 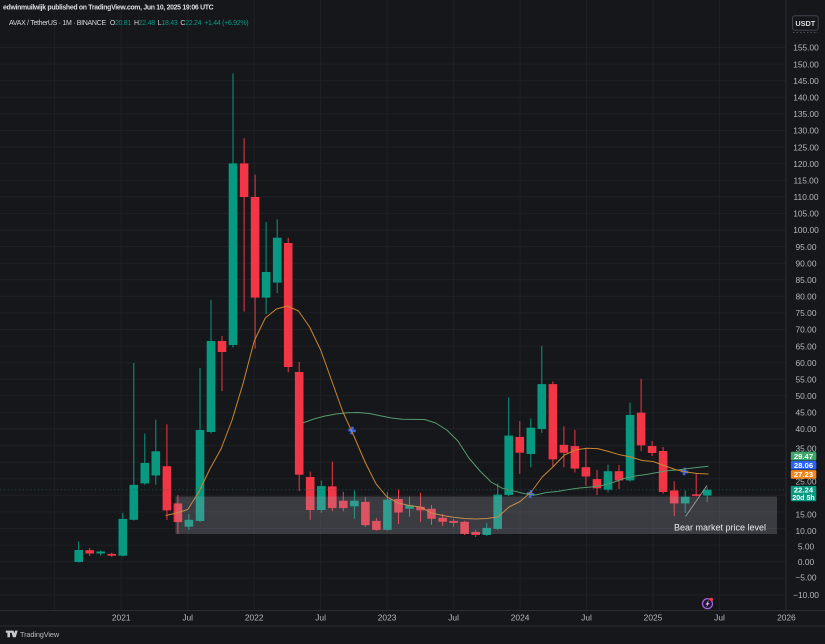 What do you see at coordinates (806, 396) in the screenshot?
I see `svg-text: 50.00` at bounding box center [806, 396].